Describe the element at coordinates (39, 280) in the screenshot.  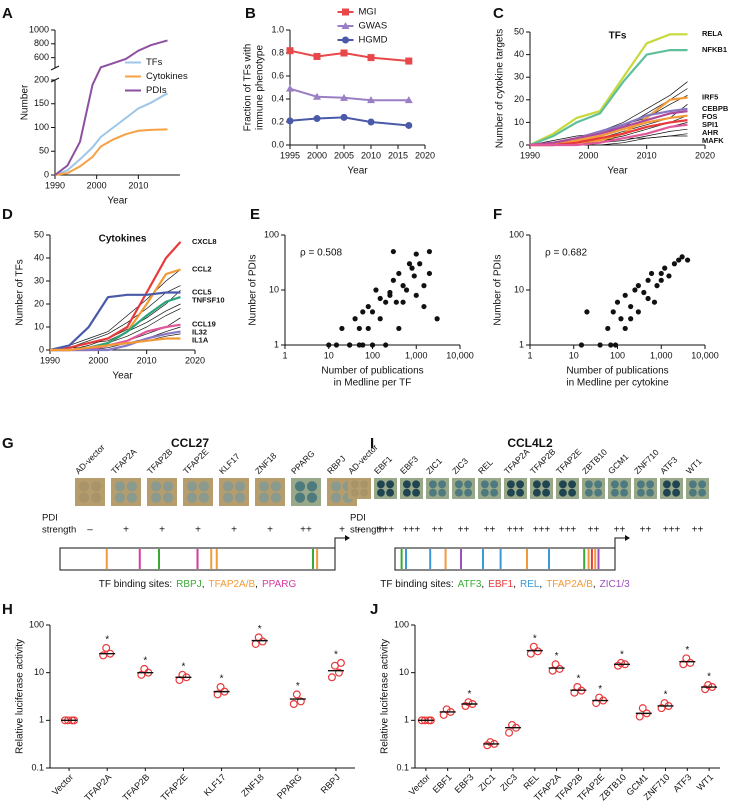
I see `y-tick-label: 30` at that location.